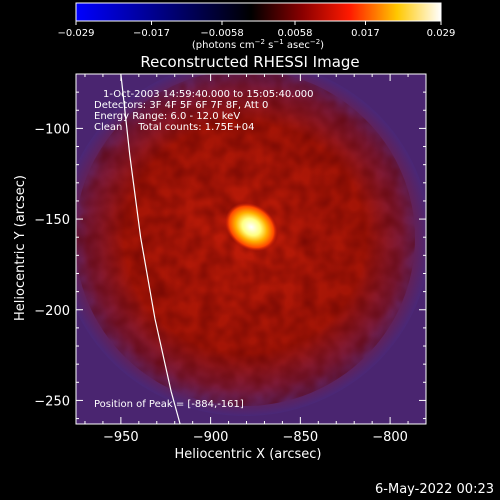 This screenshot has width=500, height=500. Describe the element at coordinates (20, 248) in the screenshot. I see `y-axis-title: Heliocentric Y (arcsec)` at that location.